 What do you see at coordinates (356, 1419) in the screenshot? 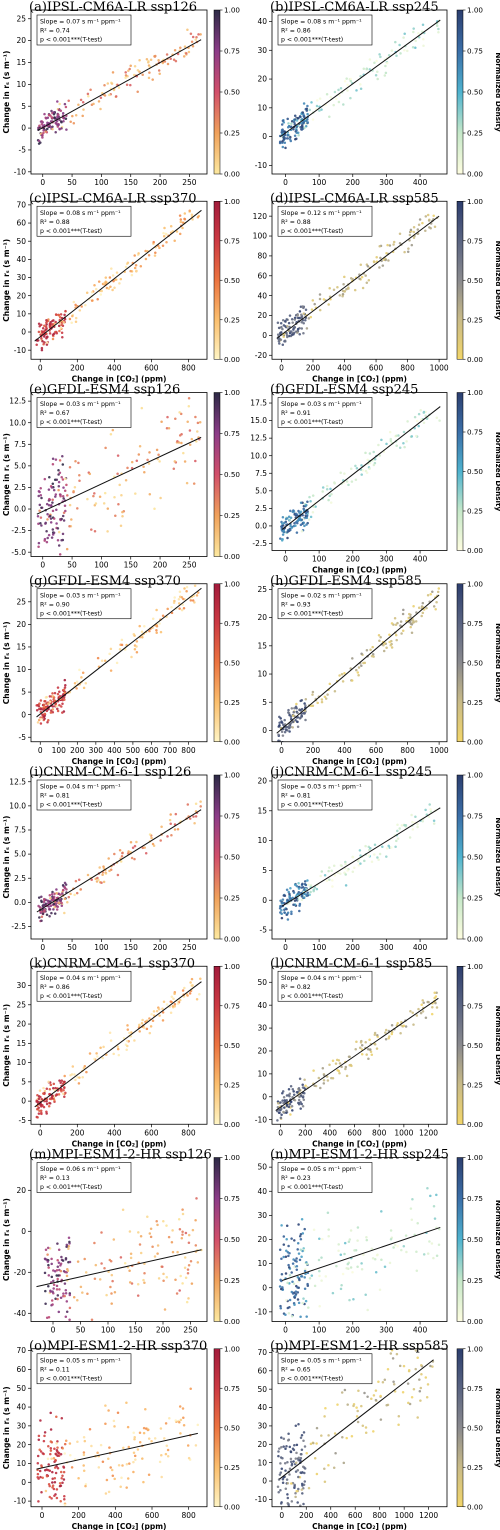
I see `regression-line` at bounding box center [356, 1419].